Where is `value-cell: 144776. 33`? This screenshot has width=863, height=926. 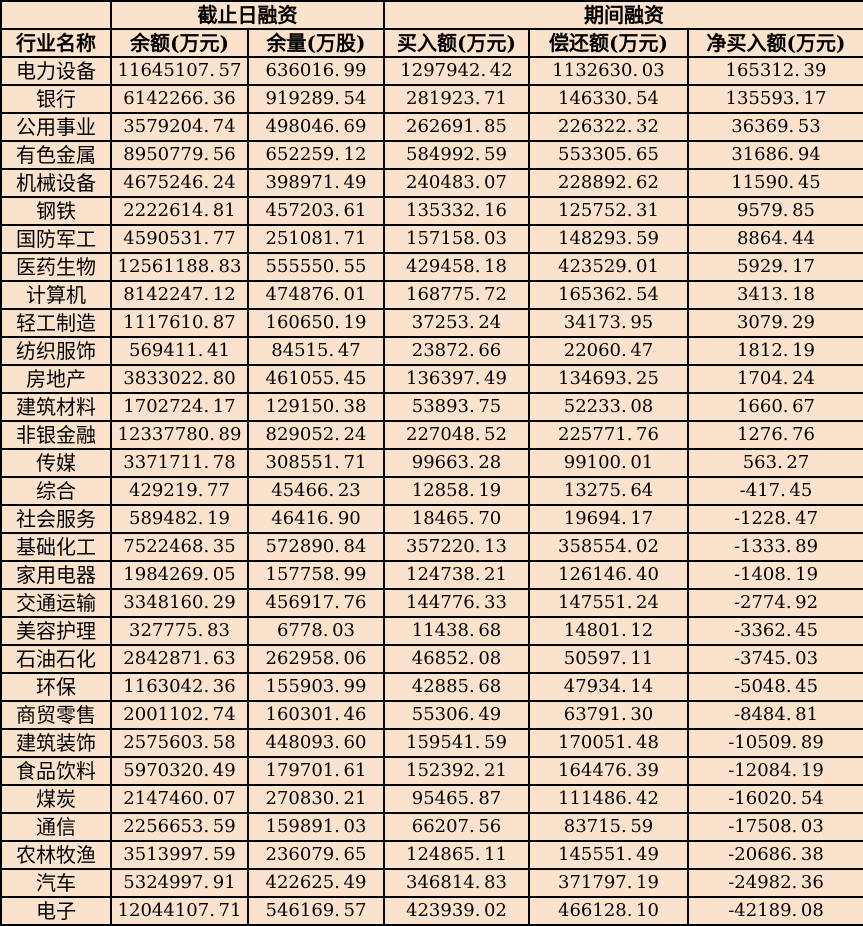
value-cell: 144776. 33 is located at coordinates (456, 603).